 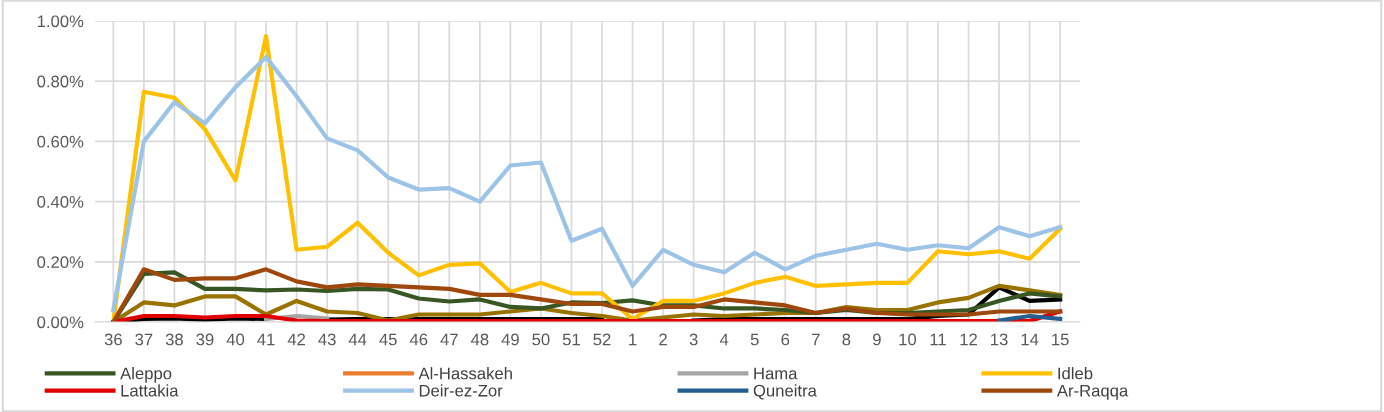 What do you see at coordinates (60, 322) in the screenshot?
I see `y-tick-label: 0.00%` at bounding box center [60, 322].